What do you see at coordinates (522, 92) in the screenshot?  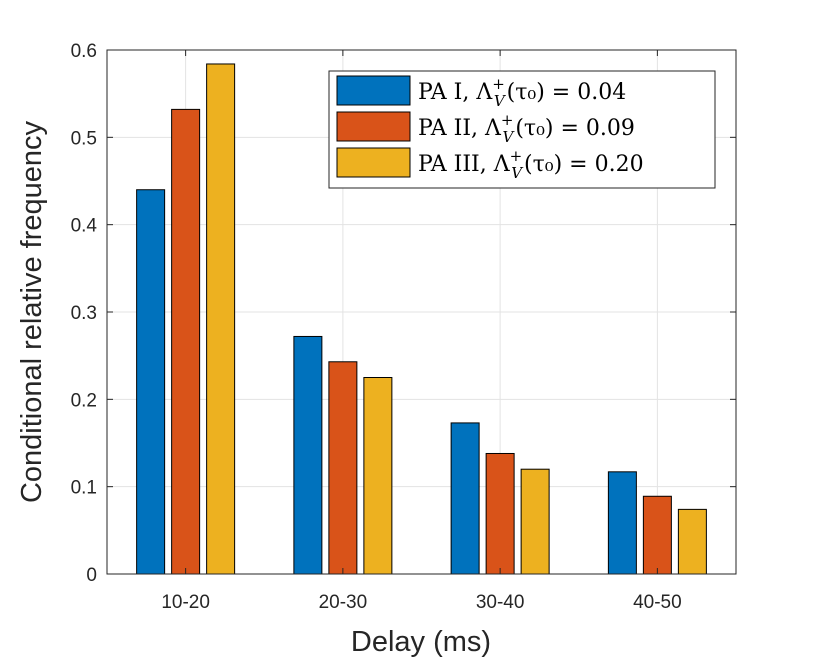 I see `legend-label: PA I, Λ+ V(τ₀) = 0.04` at bounding box center [522, 92].